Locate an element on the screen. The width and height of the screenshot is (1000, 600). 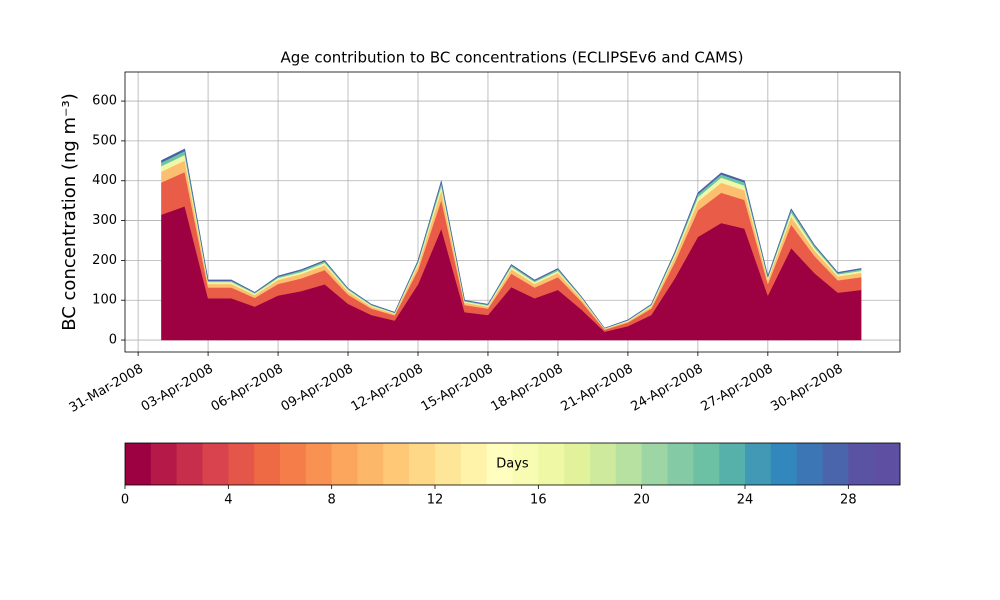
y-axis-label: BC concentration (ng m⁻³) is located at coordinates (69, 212).